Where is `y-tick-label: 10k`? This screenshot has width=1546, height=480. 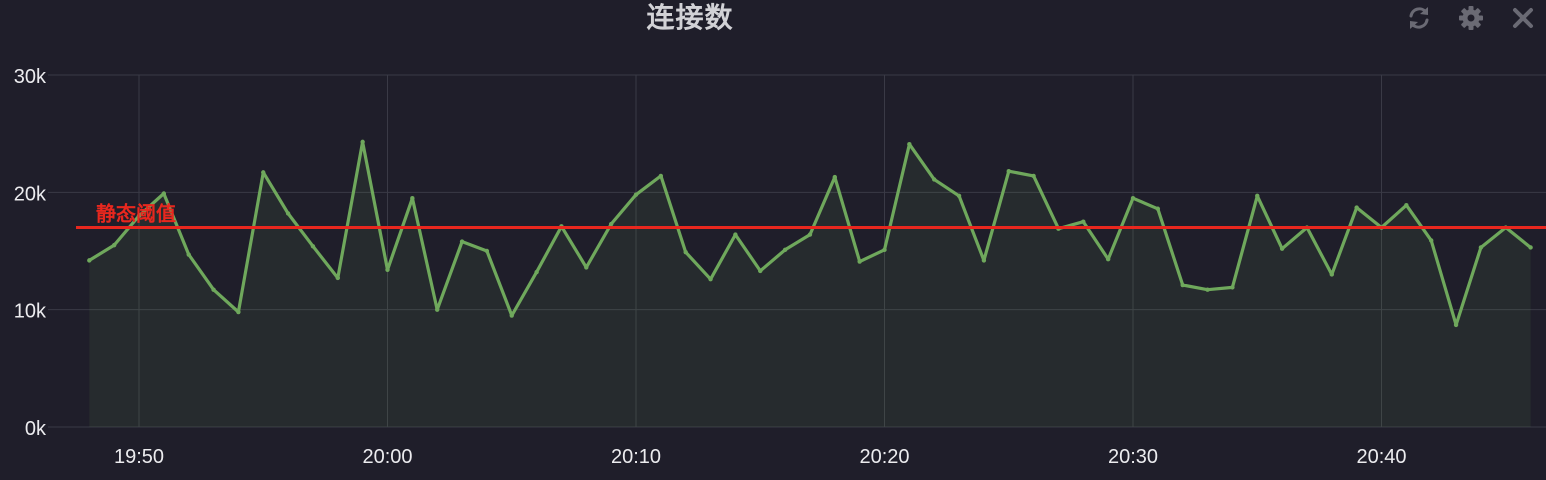
y-tick-label: 10k is located at coordinates (30, 312).